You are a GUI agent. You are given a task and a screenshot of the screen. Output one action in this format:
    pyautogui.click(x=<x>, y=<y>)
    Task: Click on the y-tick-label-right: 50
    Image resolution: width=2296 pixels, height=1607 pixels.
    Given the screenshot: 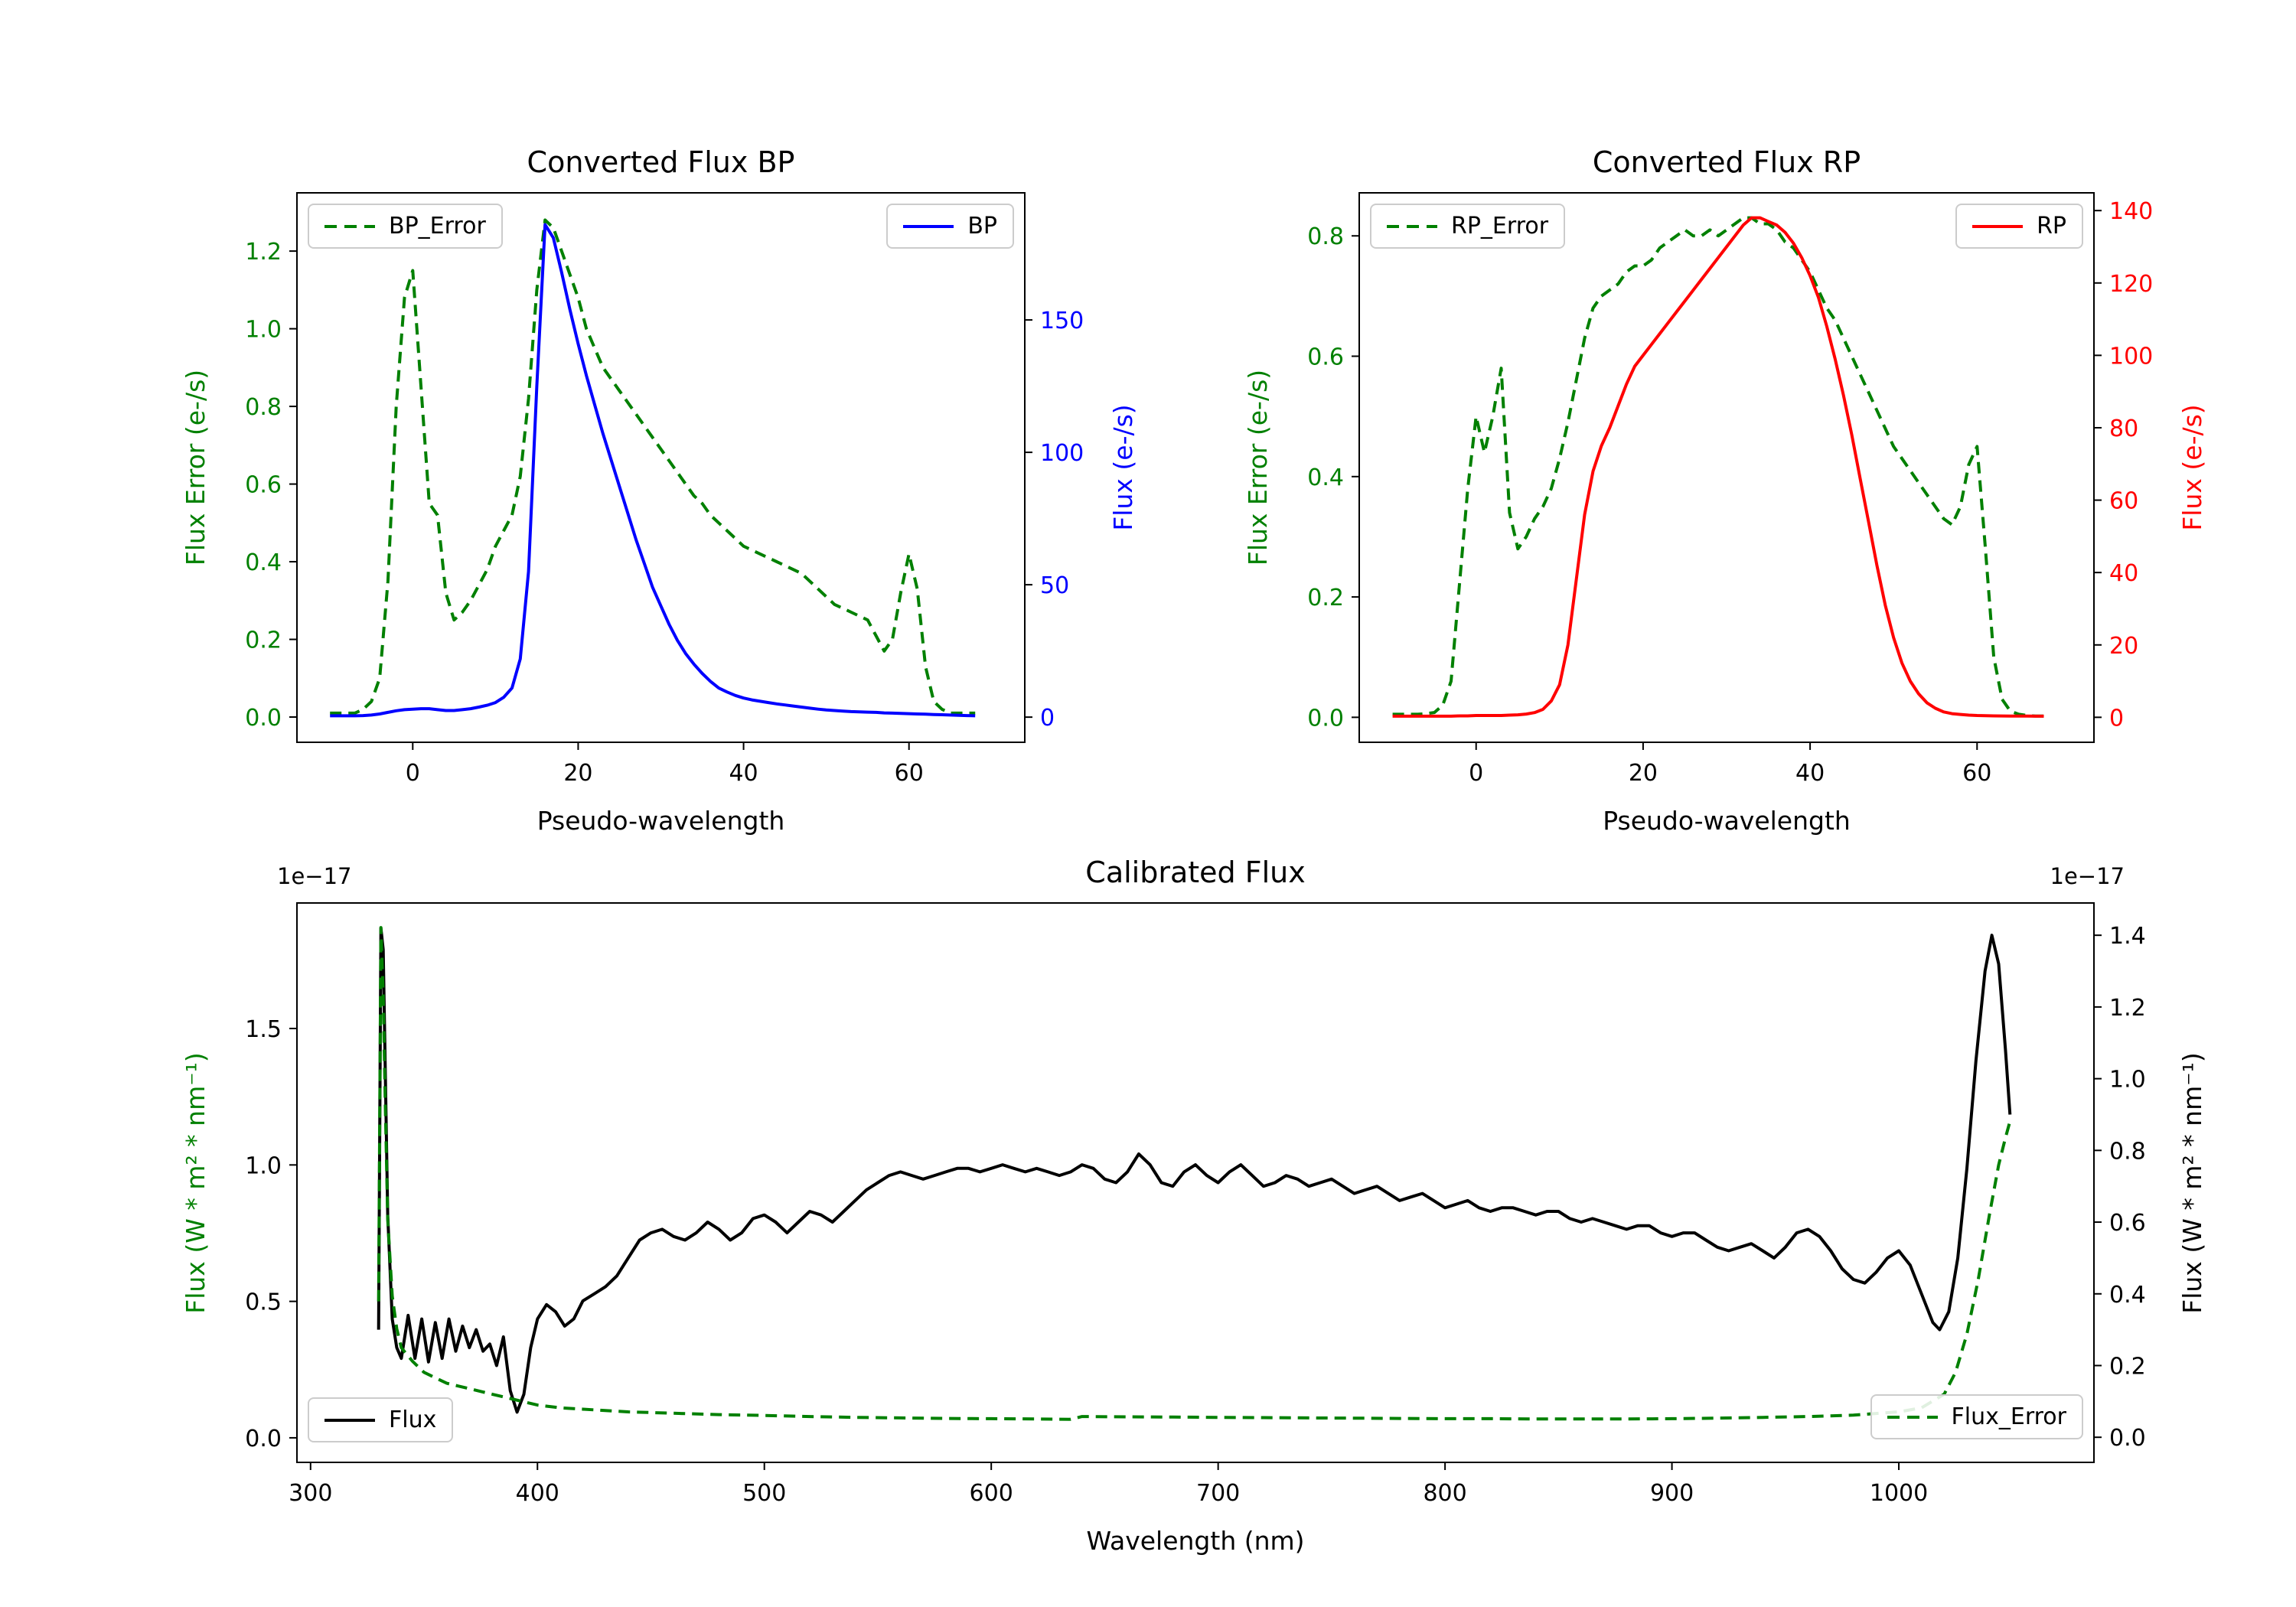 What is the action you would take?
    pyautogui.click(x=1054, y=585)
    